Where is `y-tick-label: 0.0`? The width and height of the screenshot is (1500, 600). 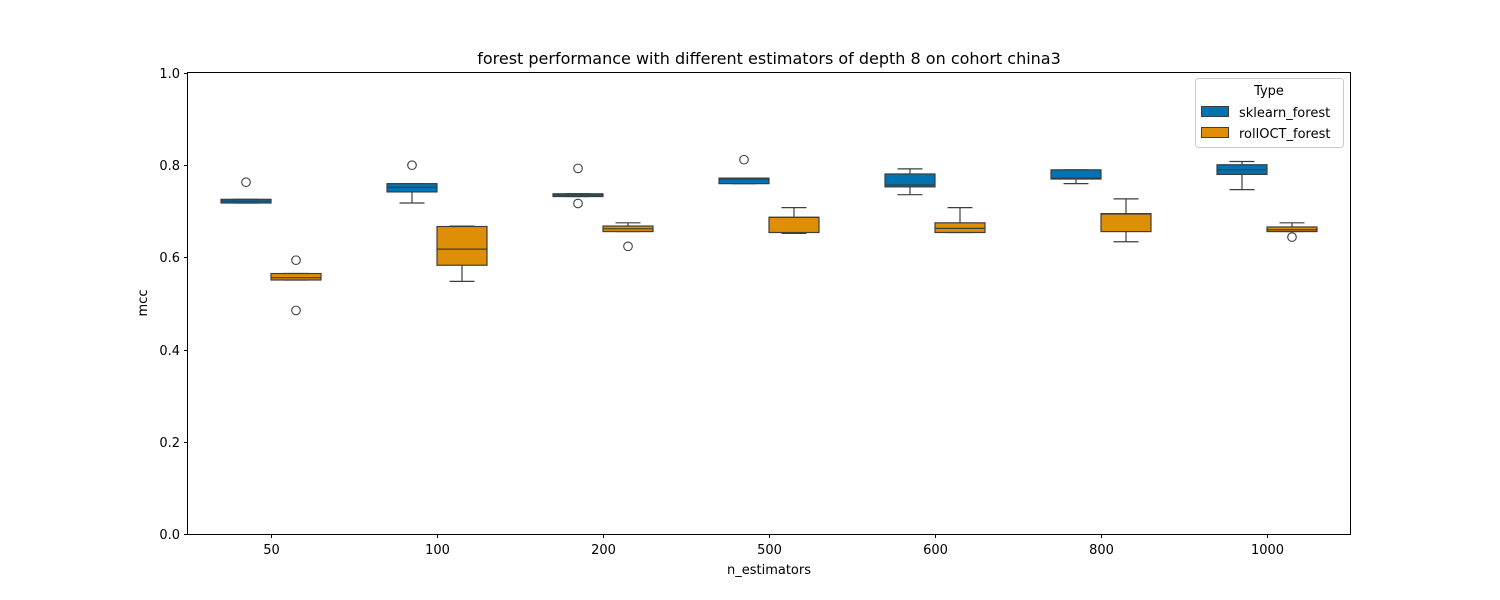
y-tick-label: 0.0 is located at coordinates (169, 535).